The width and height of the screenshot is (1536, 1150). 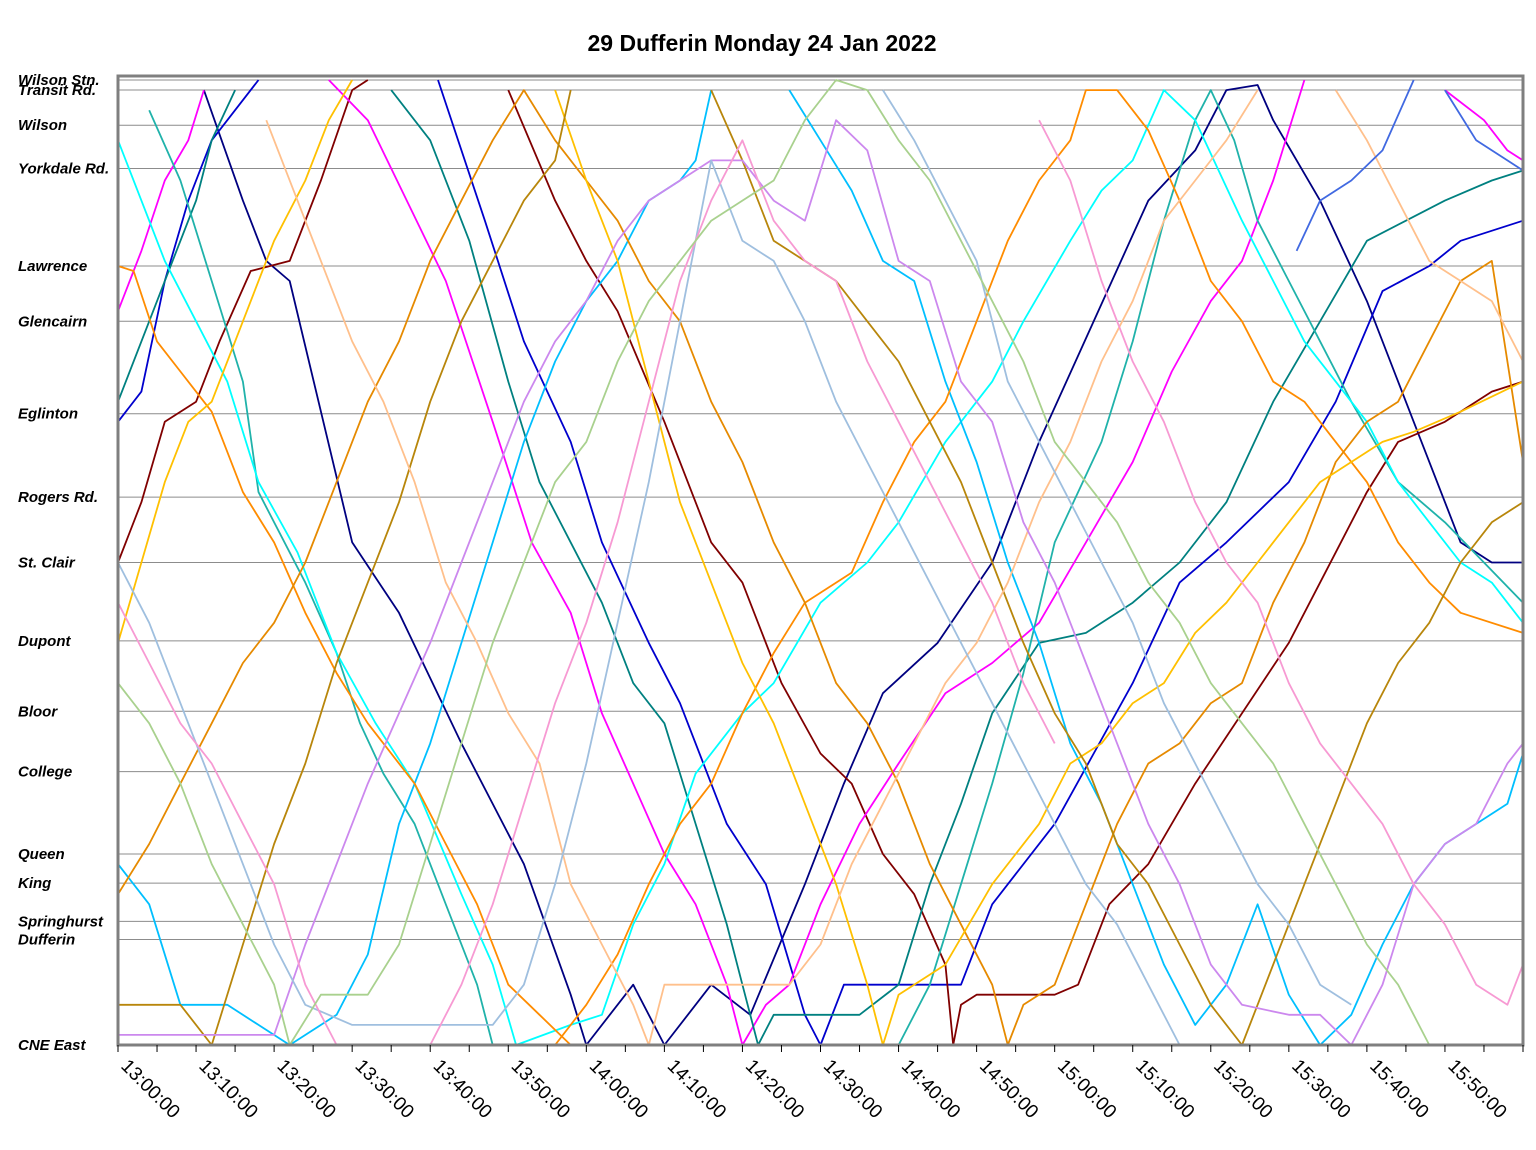 I want to click on stop-label-glencairn: Glencairn, so click(x=52, y=321).